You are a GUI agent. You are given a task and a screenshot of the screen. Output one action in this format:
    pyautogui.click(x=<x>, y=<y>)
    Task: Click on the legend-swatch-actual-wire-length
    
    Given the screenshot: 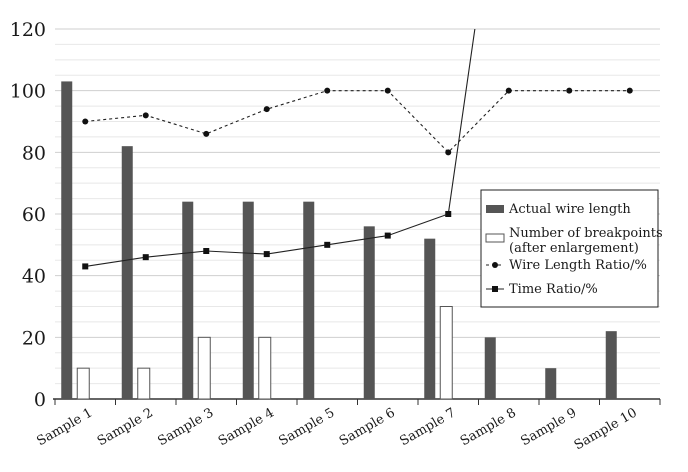 What is the action you would take?
    pyautogui.click(x=495, y=209)
    